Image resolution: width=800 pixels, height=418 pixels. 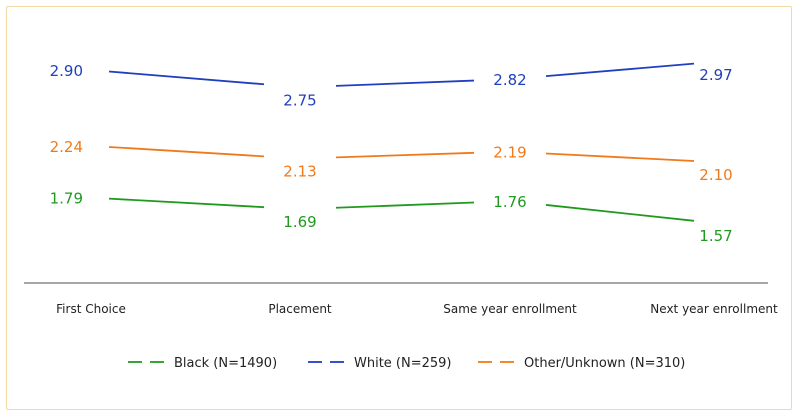 What do you see at coordinates (299, 172) in the screenshot?
I see `data-label: 2.13` at bounding box center [299, 172].